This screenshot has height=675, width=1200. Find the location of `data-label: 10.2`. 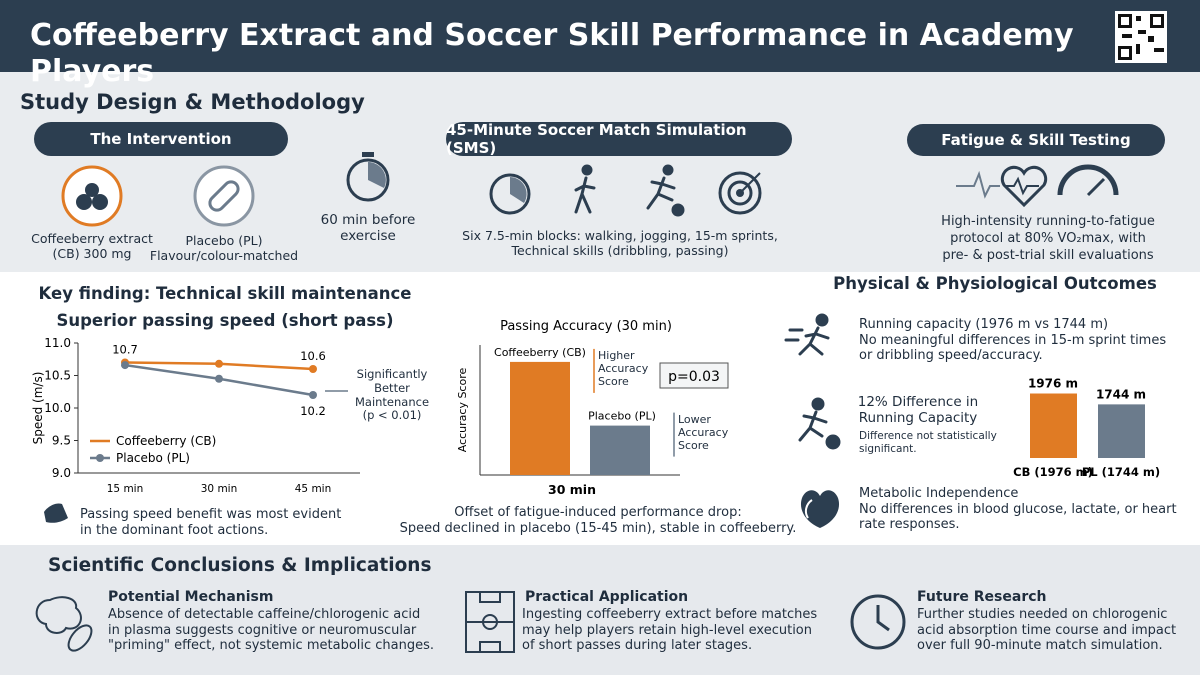

data-label: 10.2 is located at coordinates (313, 411).